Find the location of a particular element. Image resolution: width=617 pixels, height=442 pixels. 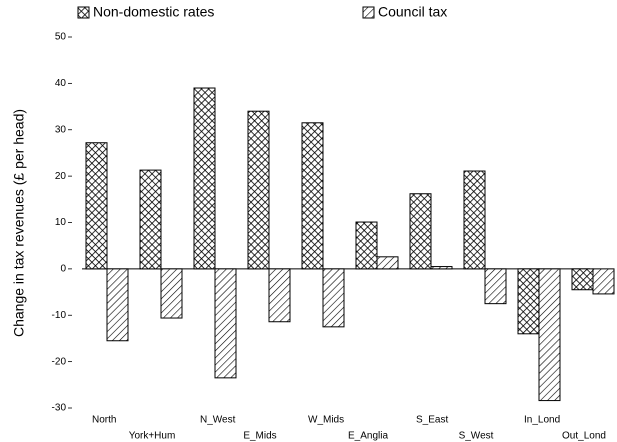

y-axis-title: Change in tax revenues (£ per head) is located at coordinates (19, 223).